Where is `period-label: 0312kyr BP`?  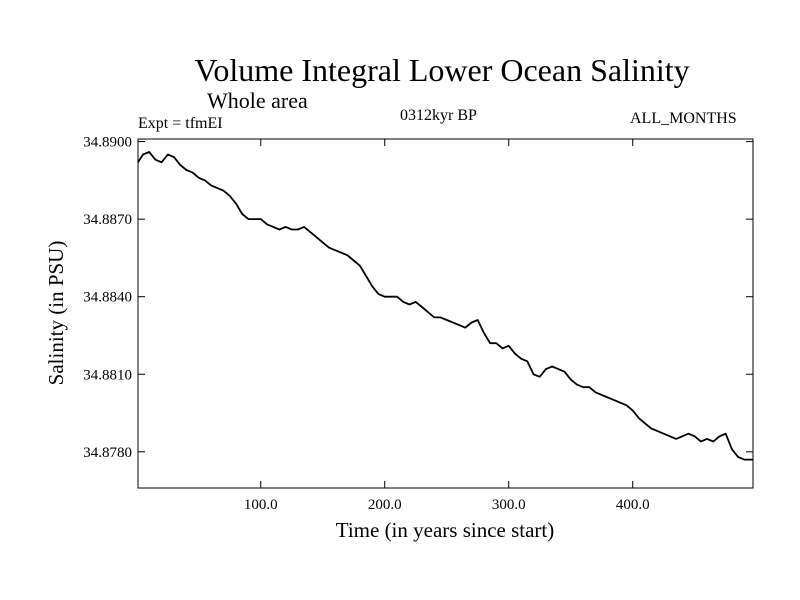
period-label: 0312kyr BP is located at coordinates (438, 115).